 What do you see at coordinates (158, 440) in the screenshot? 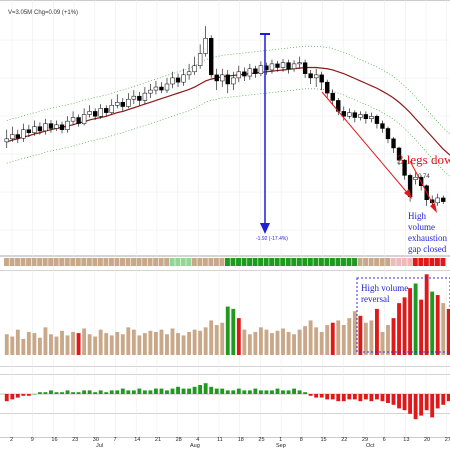
I see `date-tick-label: 21` at bounding box center [158, 440].